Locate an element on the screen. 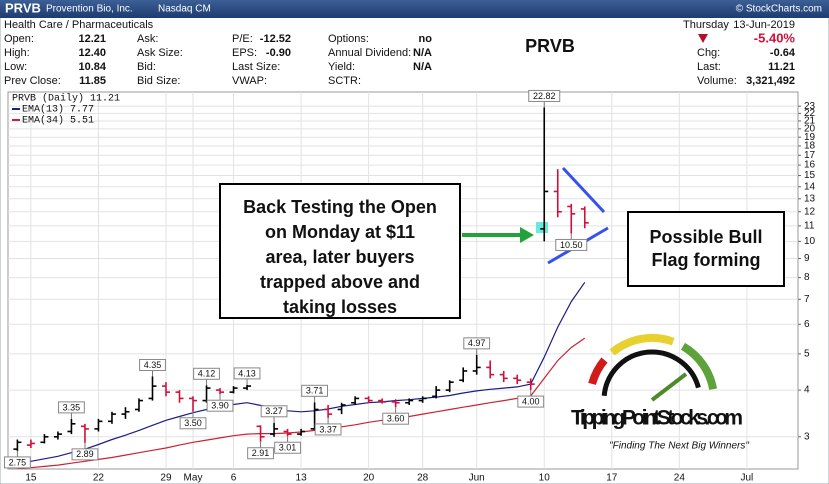 The width and height of the screenshot is (829, 484). field-label: Bid: is located at coordinates (146, 67).